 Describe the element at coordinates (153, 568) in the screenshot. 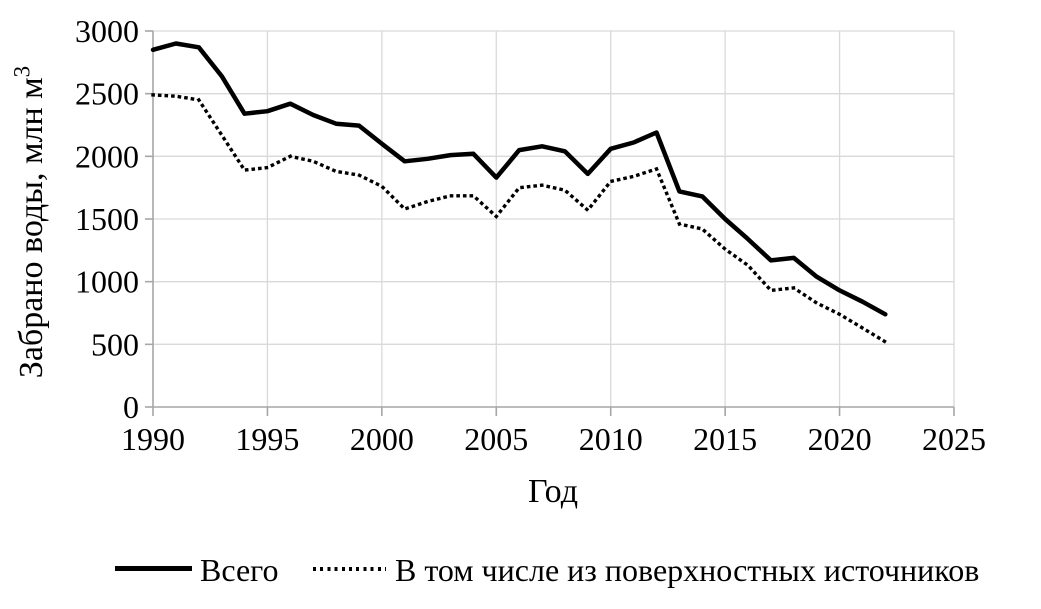

I see `legend-solid-line-swatch` at that location.